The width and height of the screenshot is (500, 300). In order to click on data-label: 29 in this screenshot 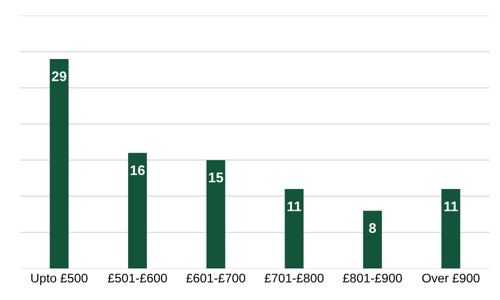, I will do `click(59, 76)`.